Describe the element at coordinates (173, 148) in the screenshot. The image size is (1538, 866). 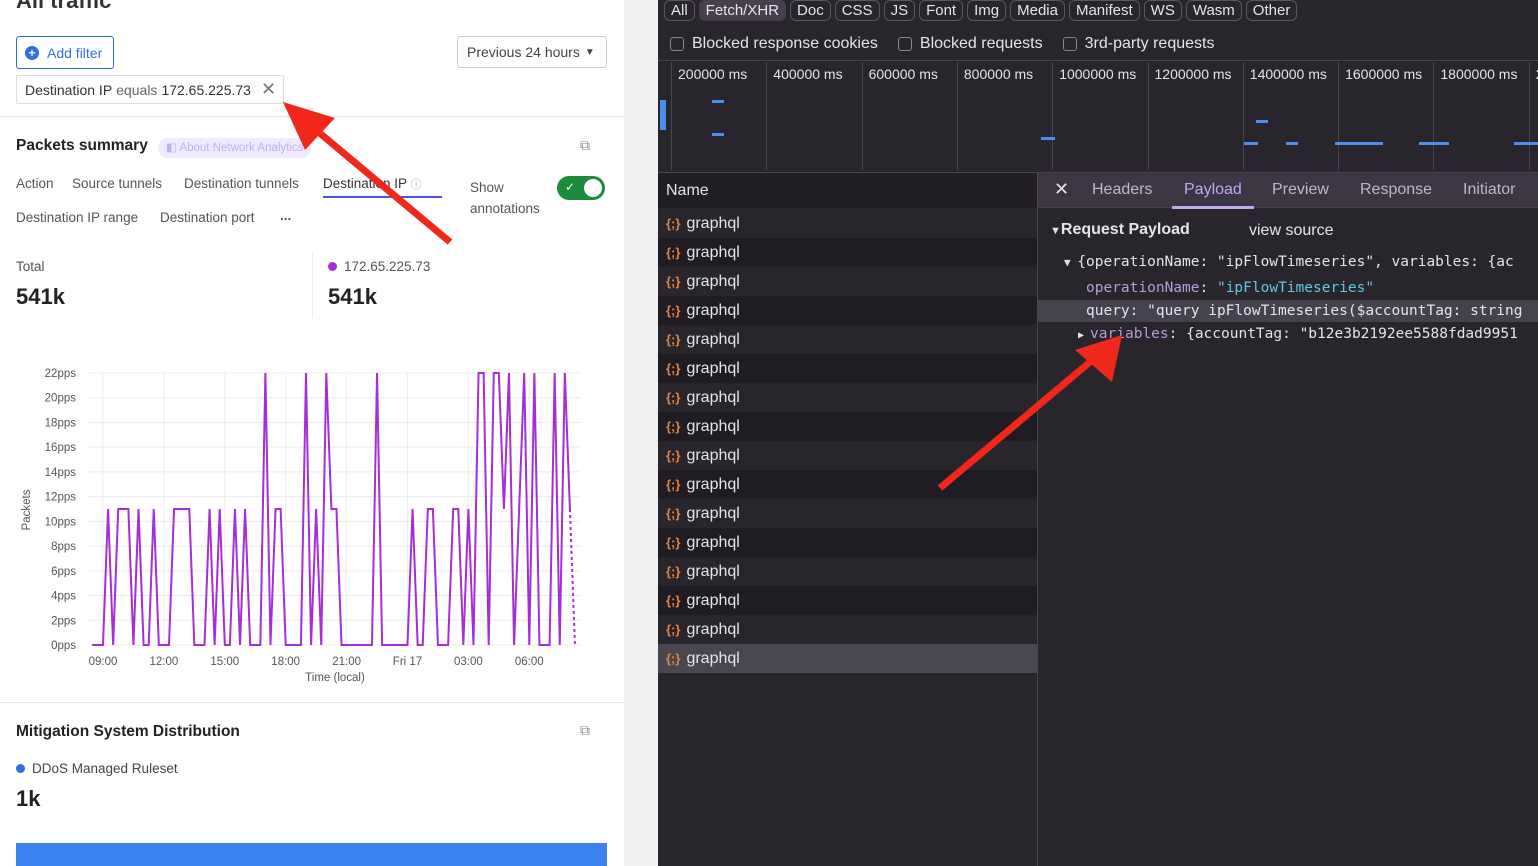
I see `book-icon: ◧` at that location.